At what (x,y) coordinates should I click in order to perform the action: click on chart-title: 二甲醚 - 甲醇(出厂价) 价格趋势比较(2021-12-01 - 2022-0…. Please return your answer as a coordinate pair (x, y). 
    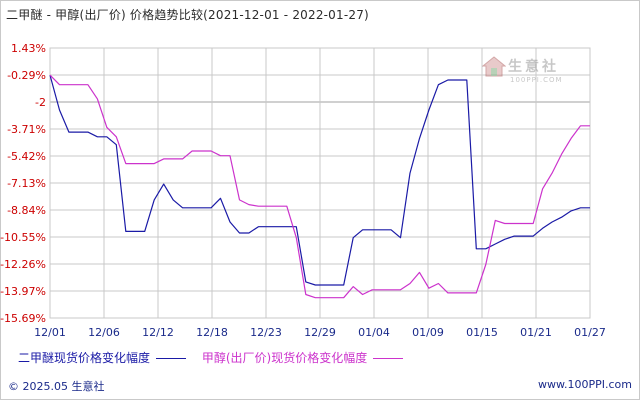
    Looking at the image, I should click on (187, 15).